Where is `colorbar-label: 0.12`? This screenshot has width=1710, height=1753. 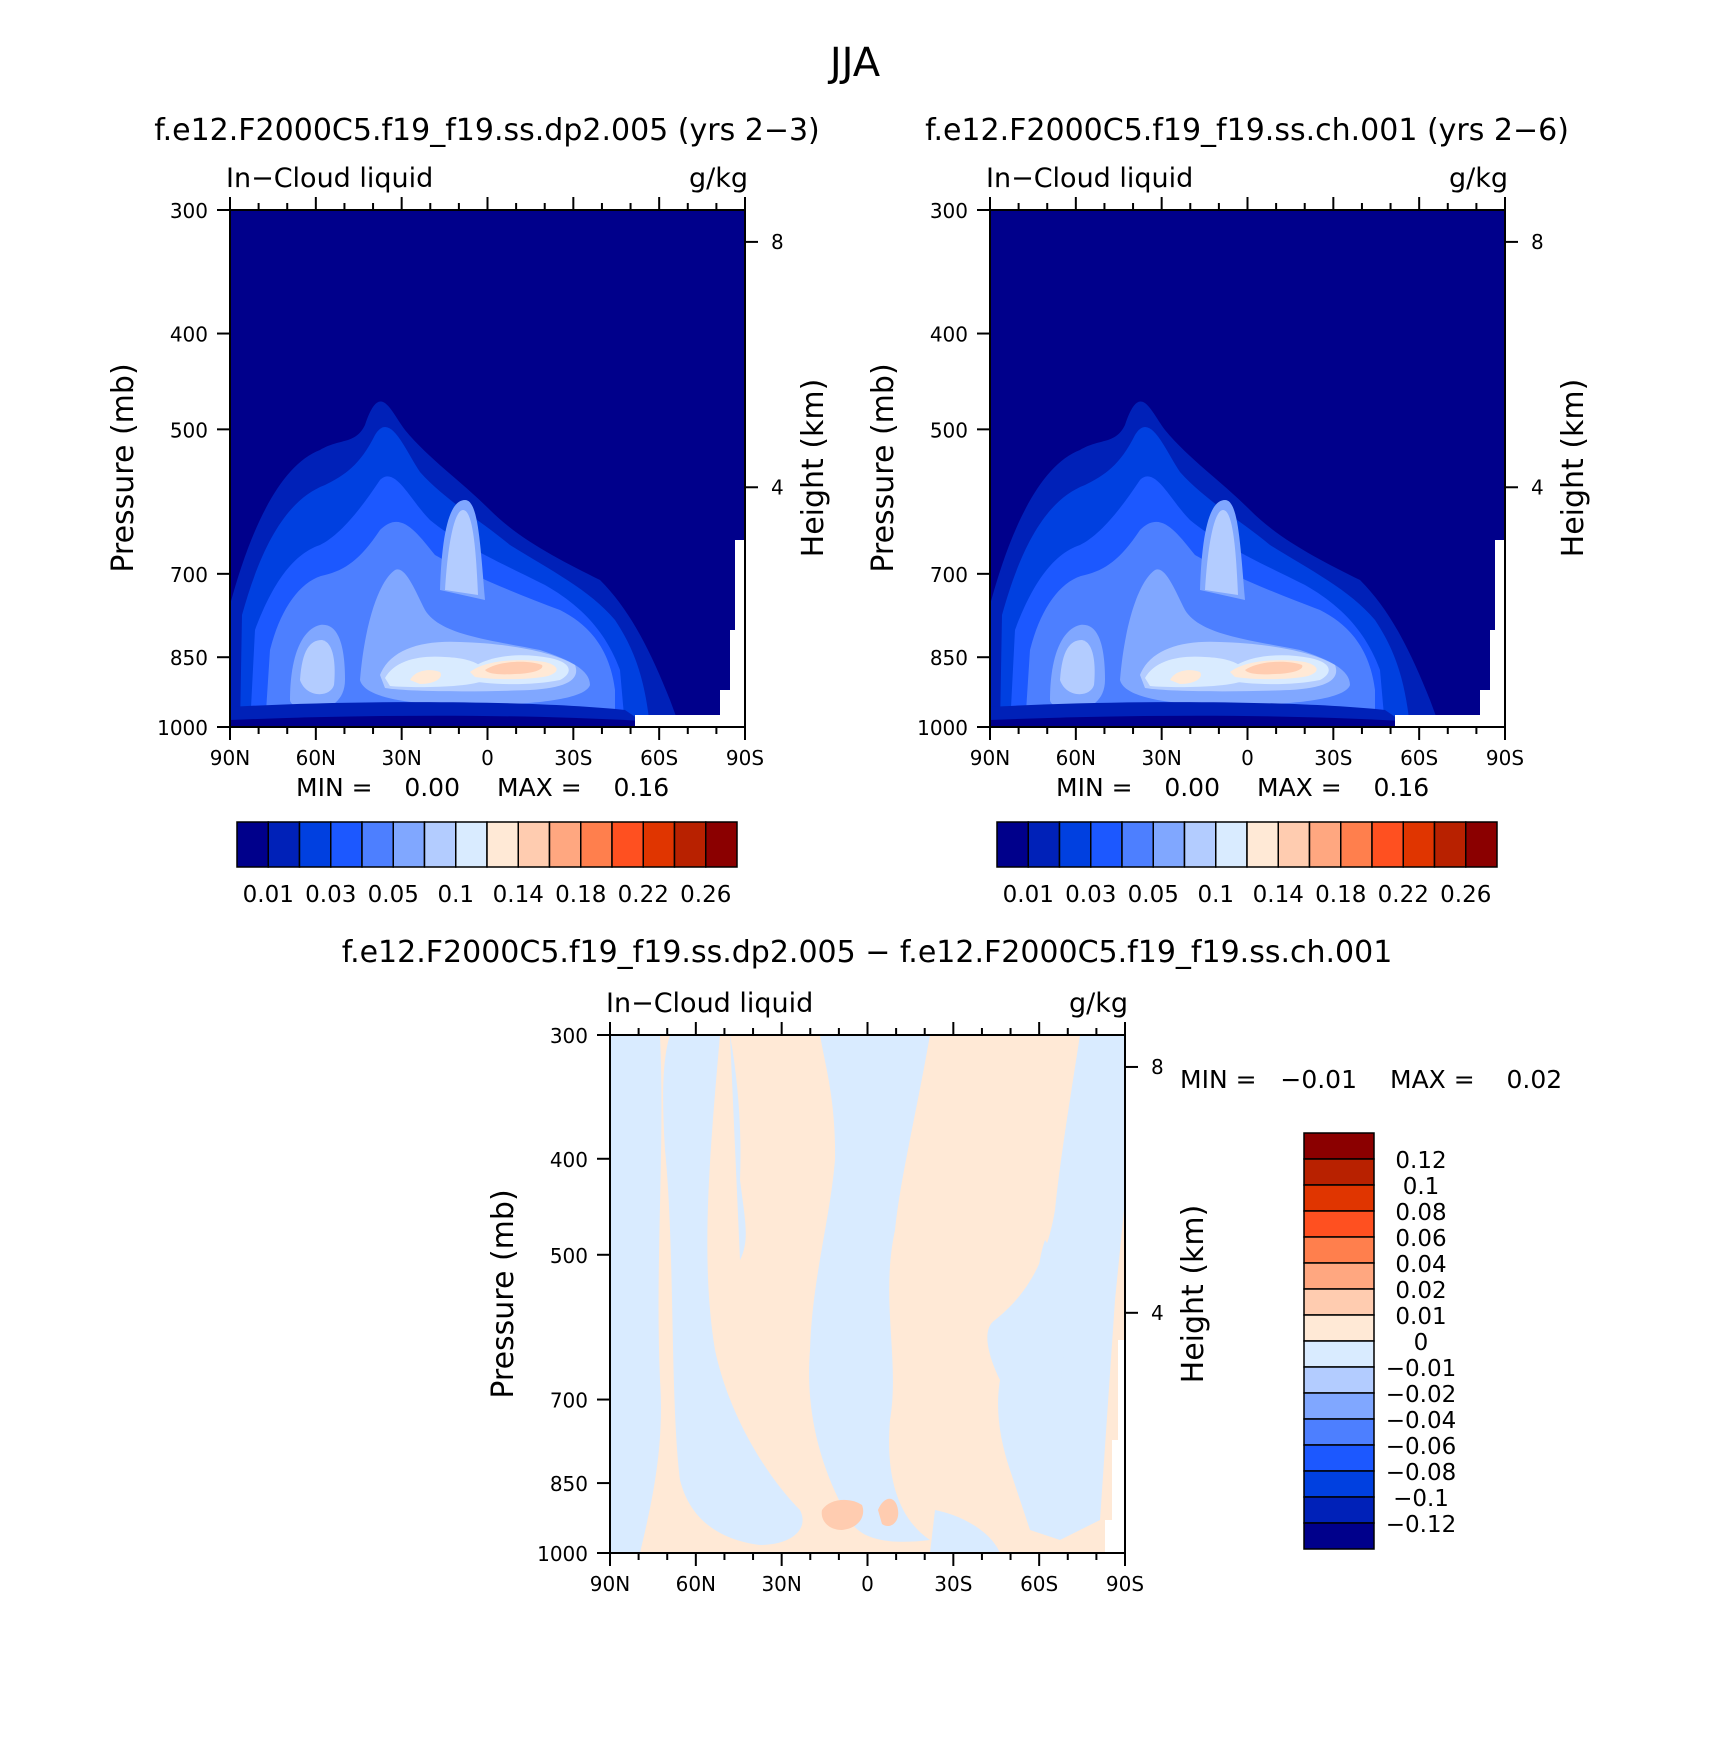
colorbar-label: 0.12 is located at coordinates (1420, 1161).